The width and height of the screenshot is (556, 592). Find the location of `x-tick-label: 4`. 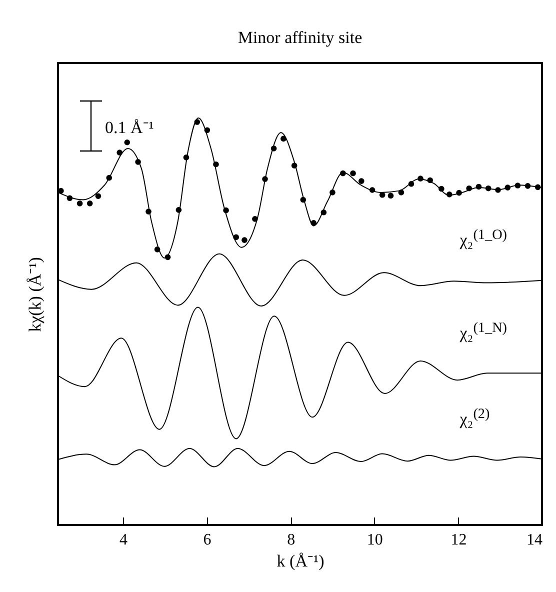

x-tick-label: 4 is located at coordinates (123, 540).